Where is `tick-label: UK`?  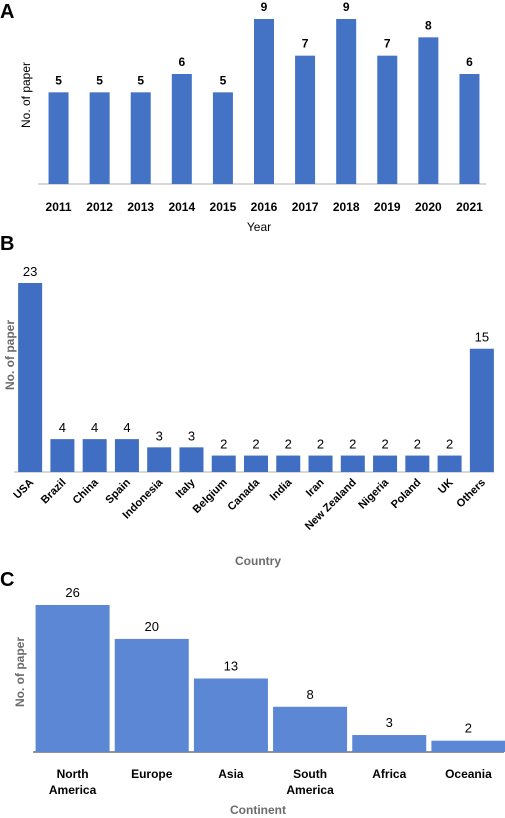
tick-label: UK is located at coordinates (446, 487).